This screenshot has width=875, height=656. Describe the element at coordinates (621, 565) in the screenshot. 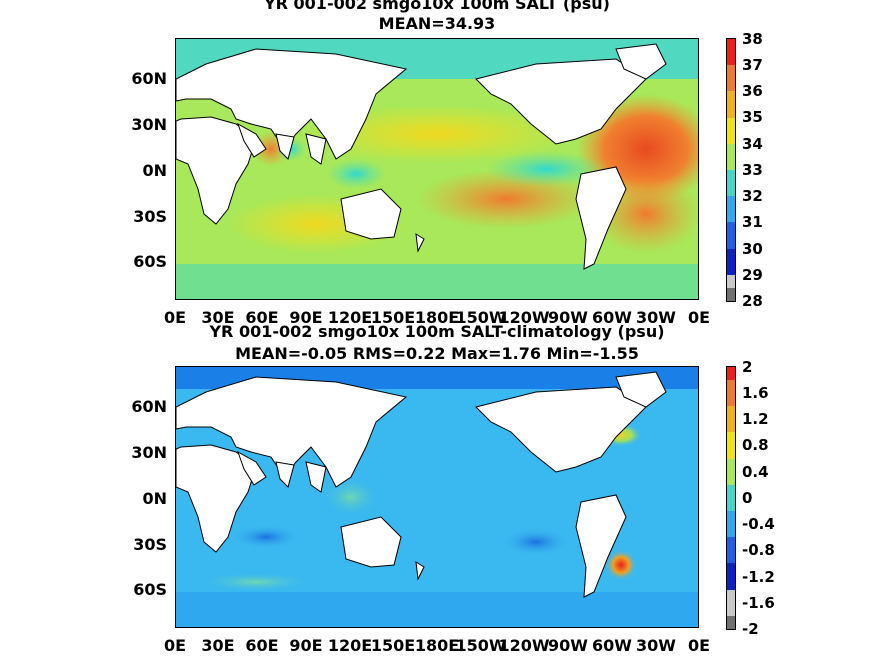

I see `bottom-brazil-malvinas-anomaly` at that location.